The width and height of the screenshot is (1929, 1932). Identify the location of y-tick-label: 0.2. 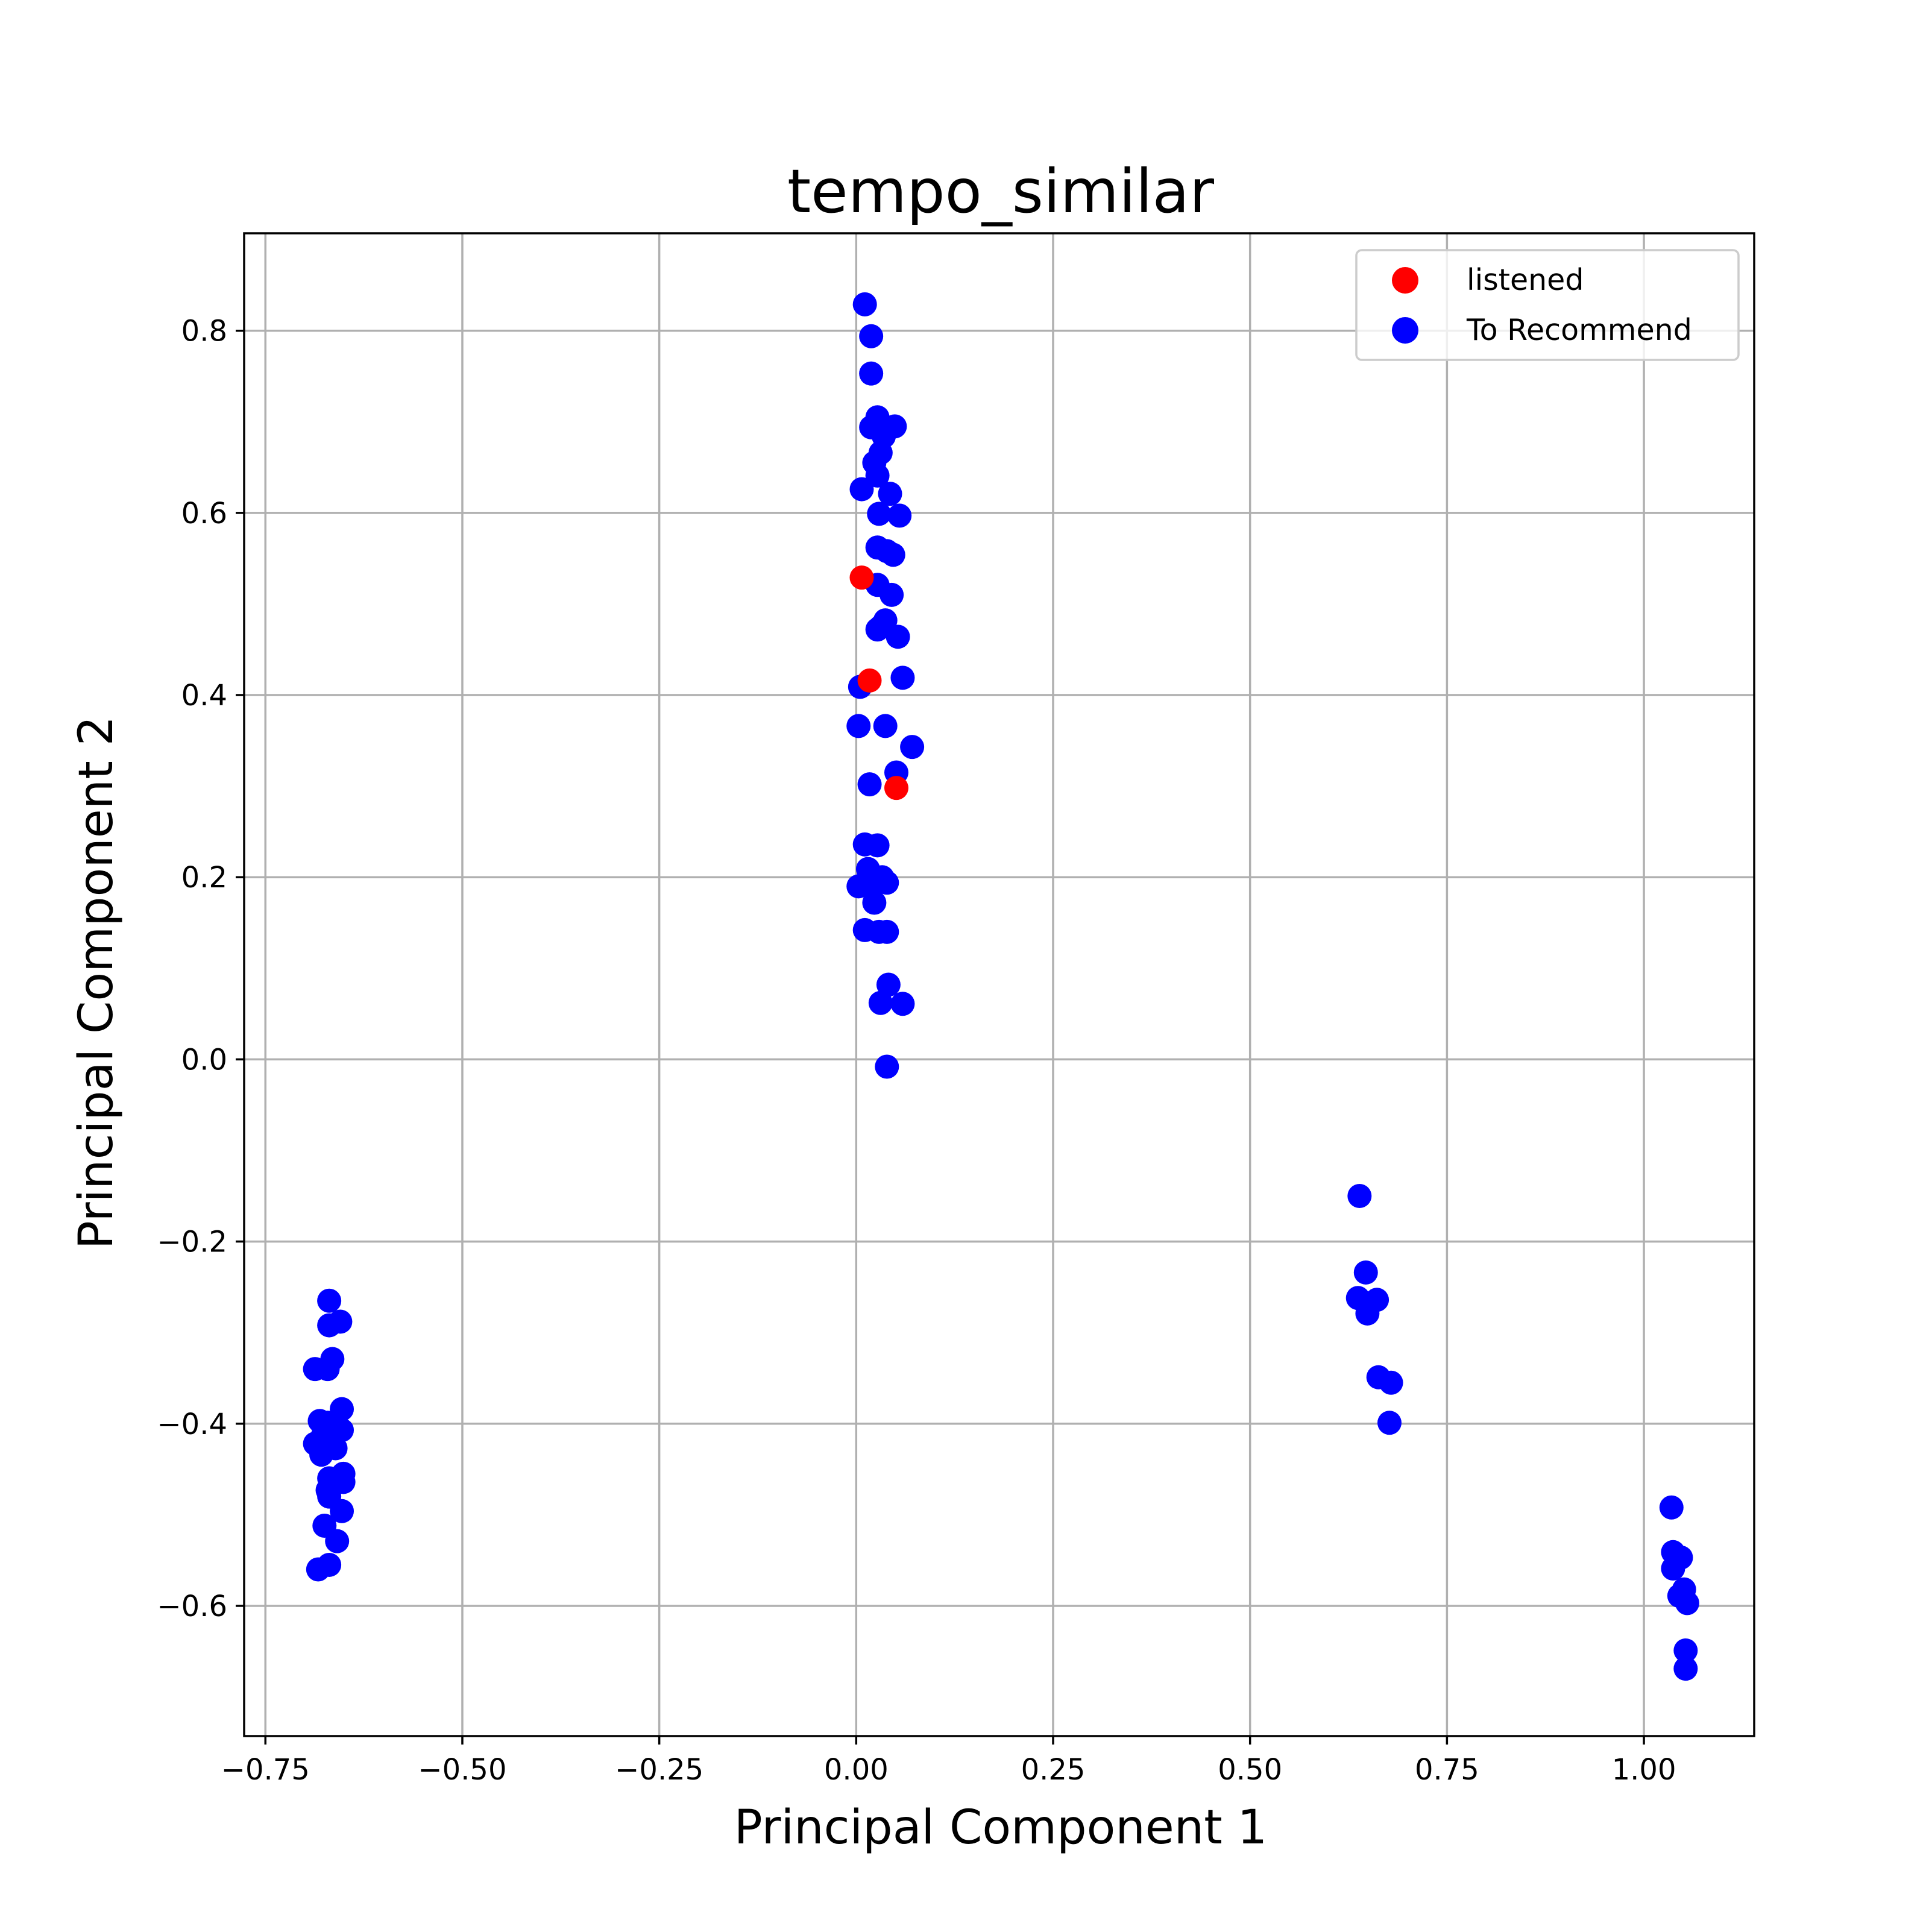
(204, 878).